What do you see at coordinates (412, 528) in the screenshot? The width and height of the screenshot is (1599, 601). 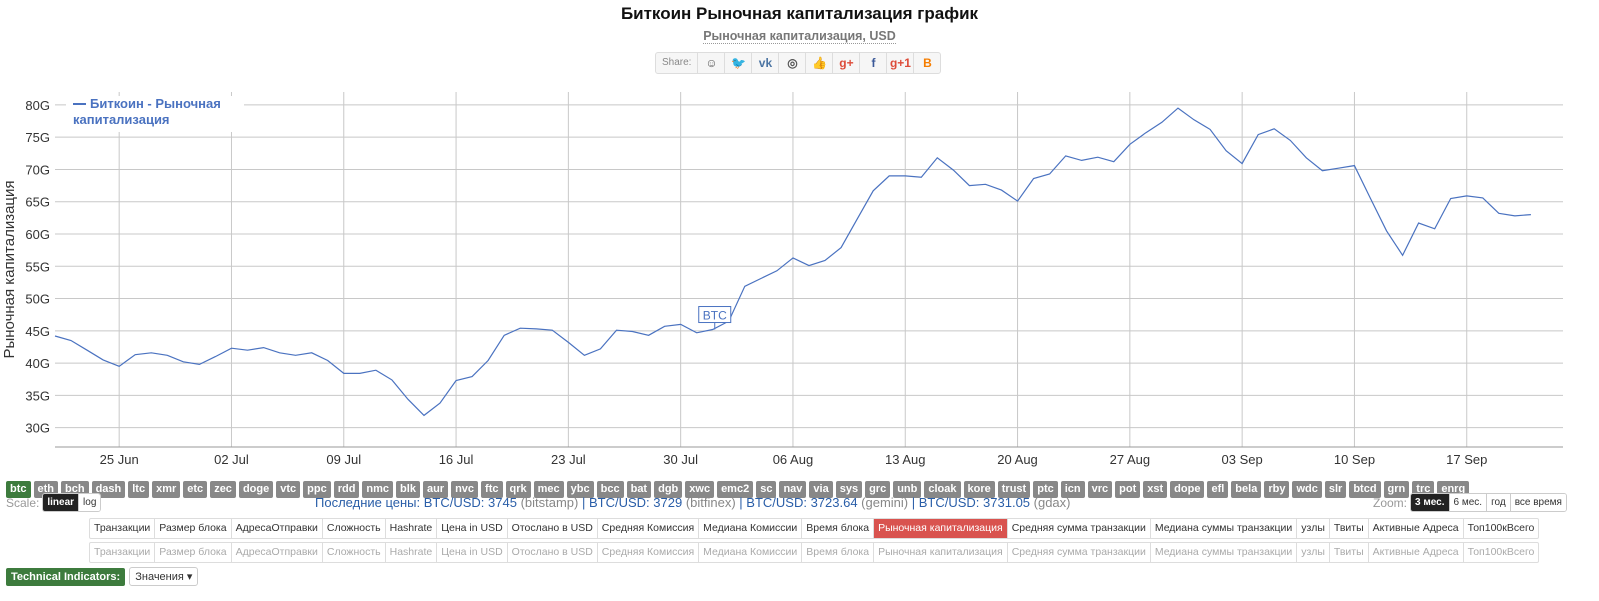 I see `tab-metric-4: Hashrate` at bounding box center [412, 528].